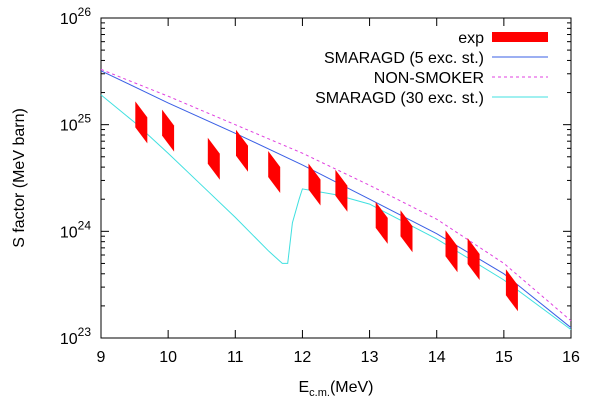  Describe the element at coordinates (399, 98) in the screenshot. I see `legend-label-smaragd-30: SMARAGD (30 exc. st.)` at that location.